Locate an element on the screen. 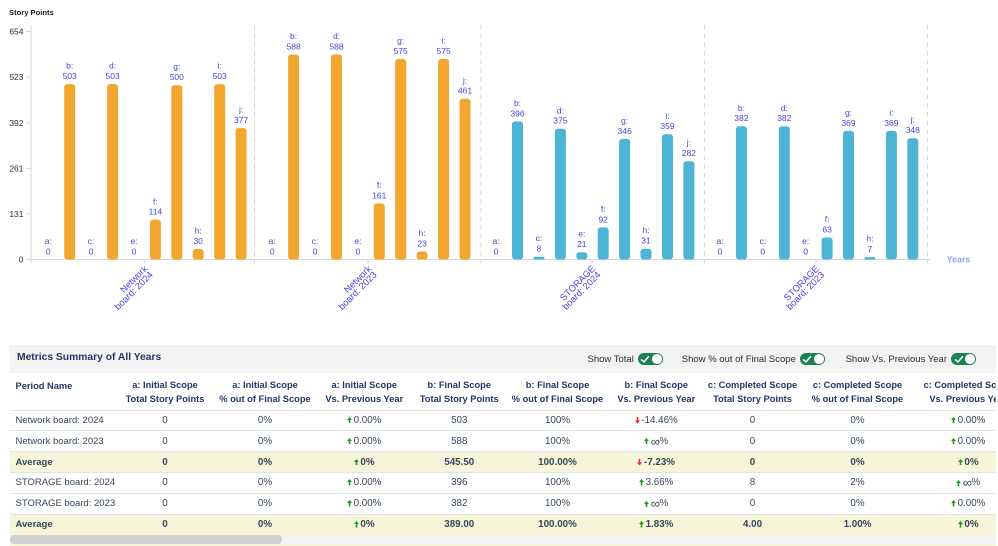  svg-text: 392 is located at coordinates (16, 123).